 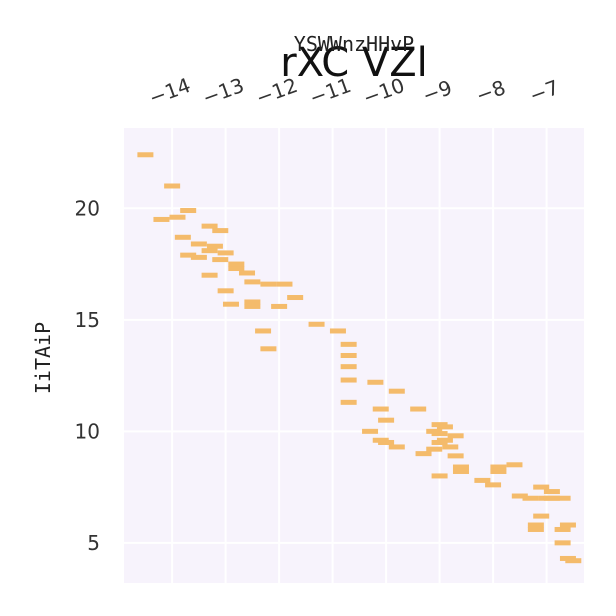 What do you see at coordinates (544, 91) in the screenshot?
I see `x-tick-label: −7` at bounding box center [544, 91].